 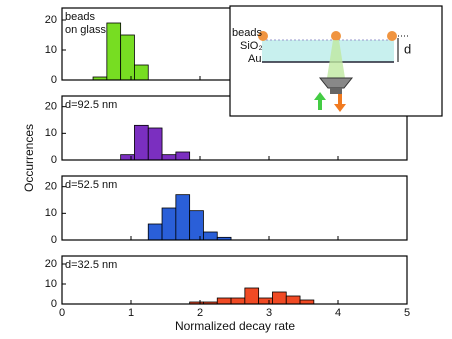 I want to click on beam, so click(x=336, y=59).